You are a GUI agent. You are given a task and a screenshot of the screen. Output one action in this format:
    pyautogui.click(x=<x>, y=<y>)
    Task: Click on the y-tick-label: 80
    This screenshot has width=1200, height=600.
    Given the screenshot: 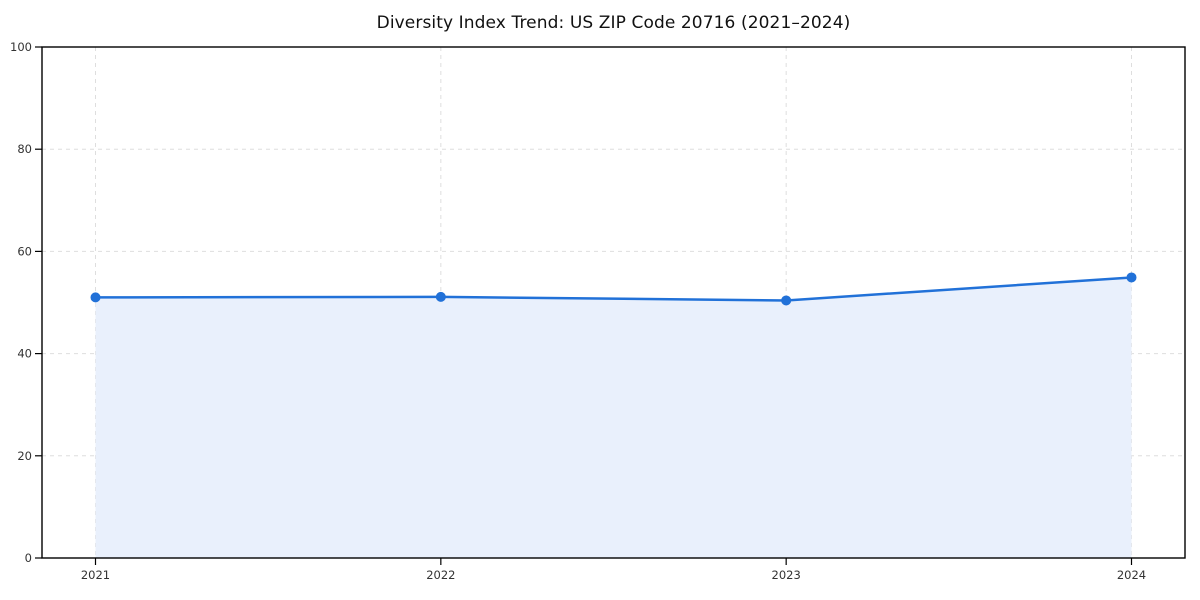 What is the action you would take?
    pyautogui.click(x=24, y=149)
    